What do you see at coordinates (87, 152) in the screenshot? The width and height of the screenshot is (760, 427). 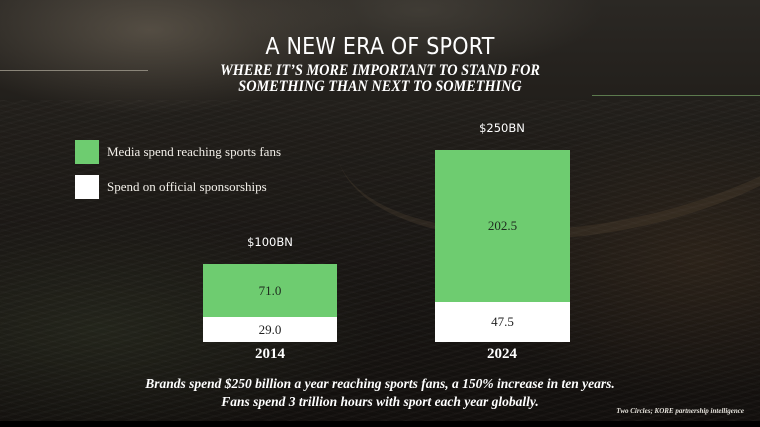 I see `legend-swatch-green` at bounding box center [87, 152].